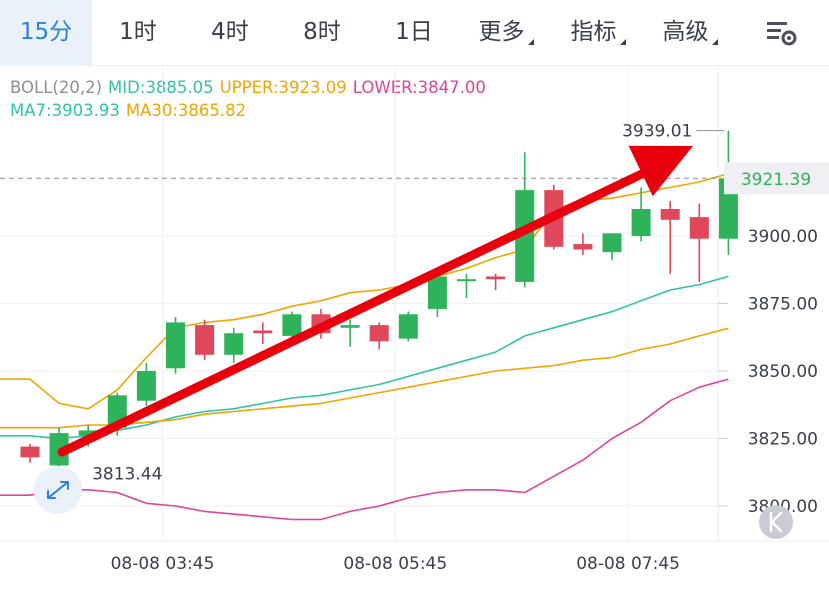  Describe the element at coordinates (65, 110) in the screenshot. I see `legend-ma7: MA7:3903.93` at that location.